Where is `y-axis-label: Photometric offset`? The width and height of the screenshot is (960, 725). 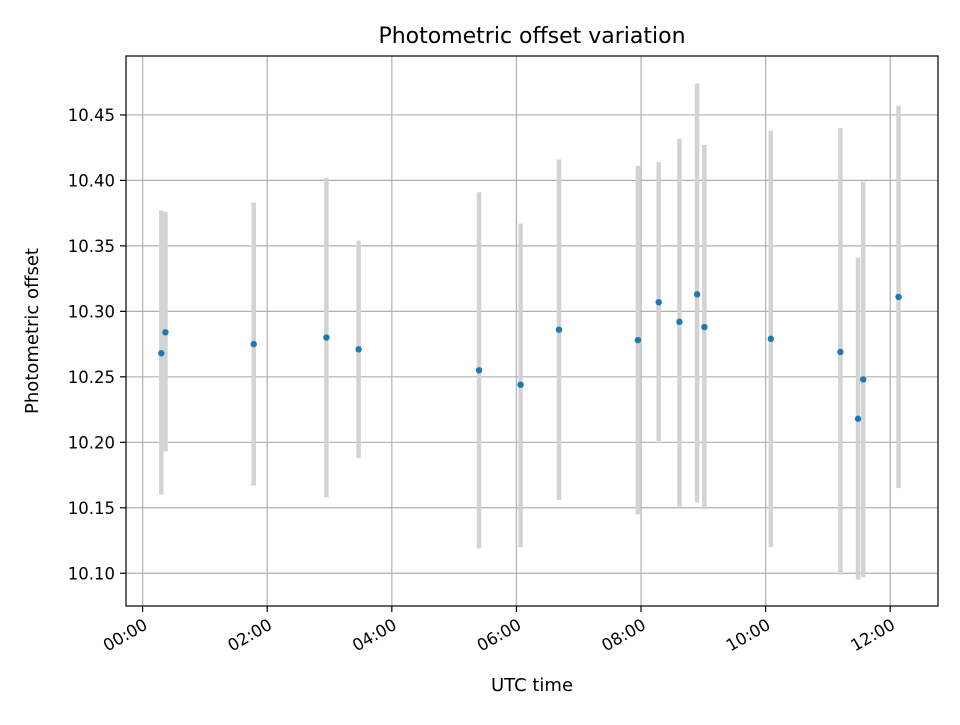
y-axis-label: Photometric offset is located at coordinates (32, 331).